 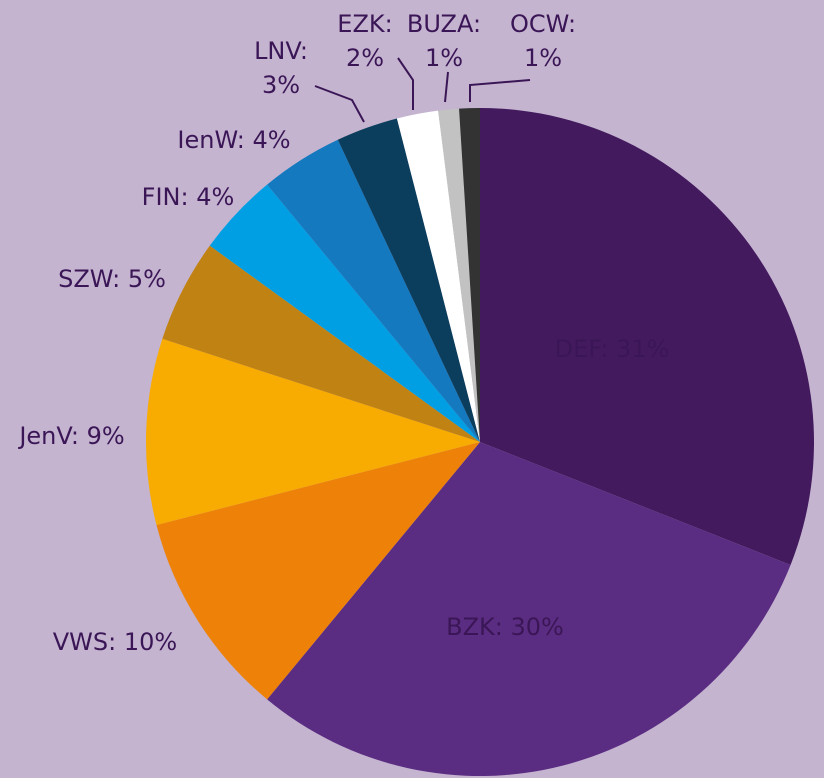 I want to click on slice-label: SZW: 5%, so click(x=112, y=279).